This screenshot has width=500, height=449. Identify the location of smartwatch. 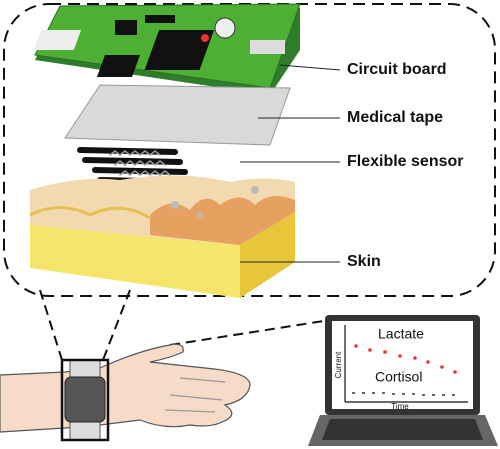
(85, 400).